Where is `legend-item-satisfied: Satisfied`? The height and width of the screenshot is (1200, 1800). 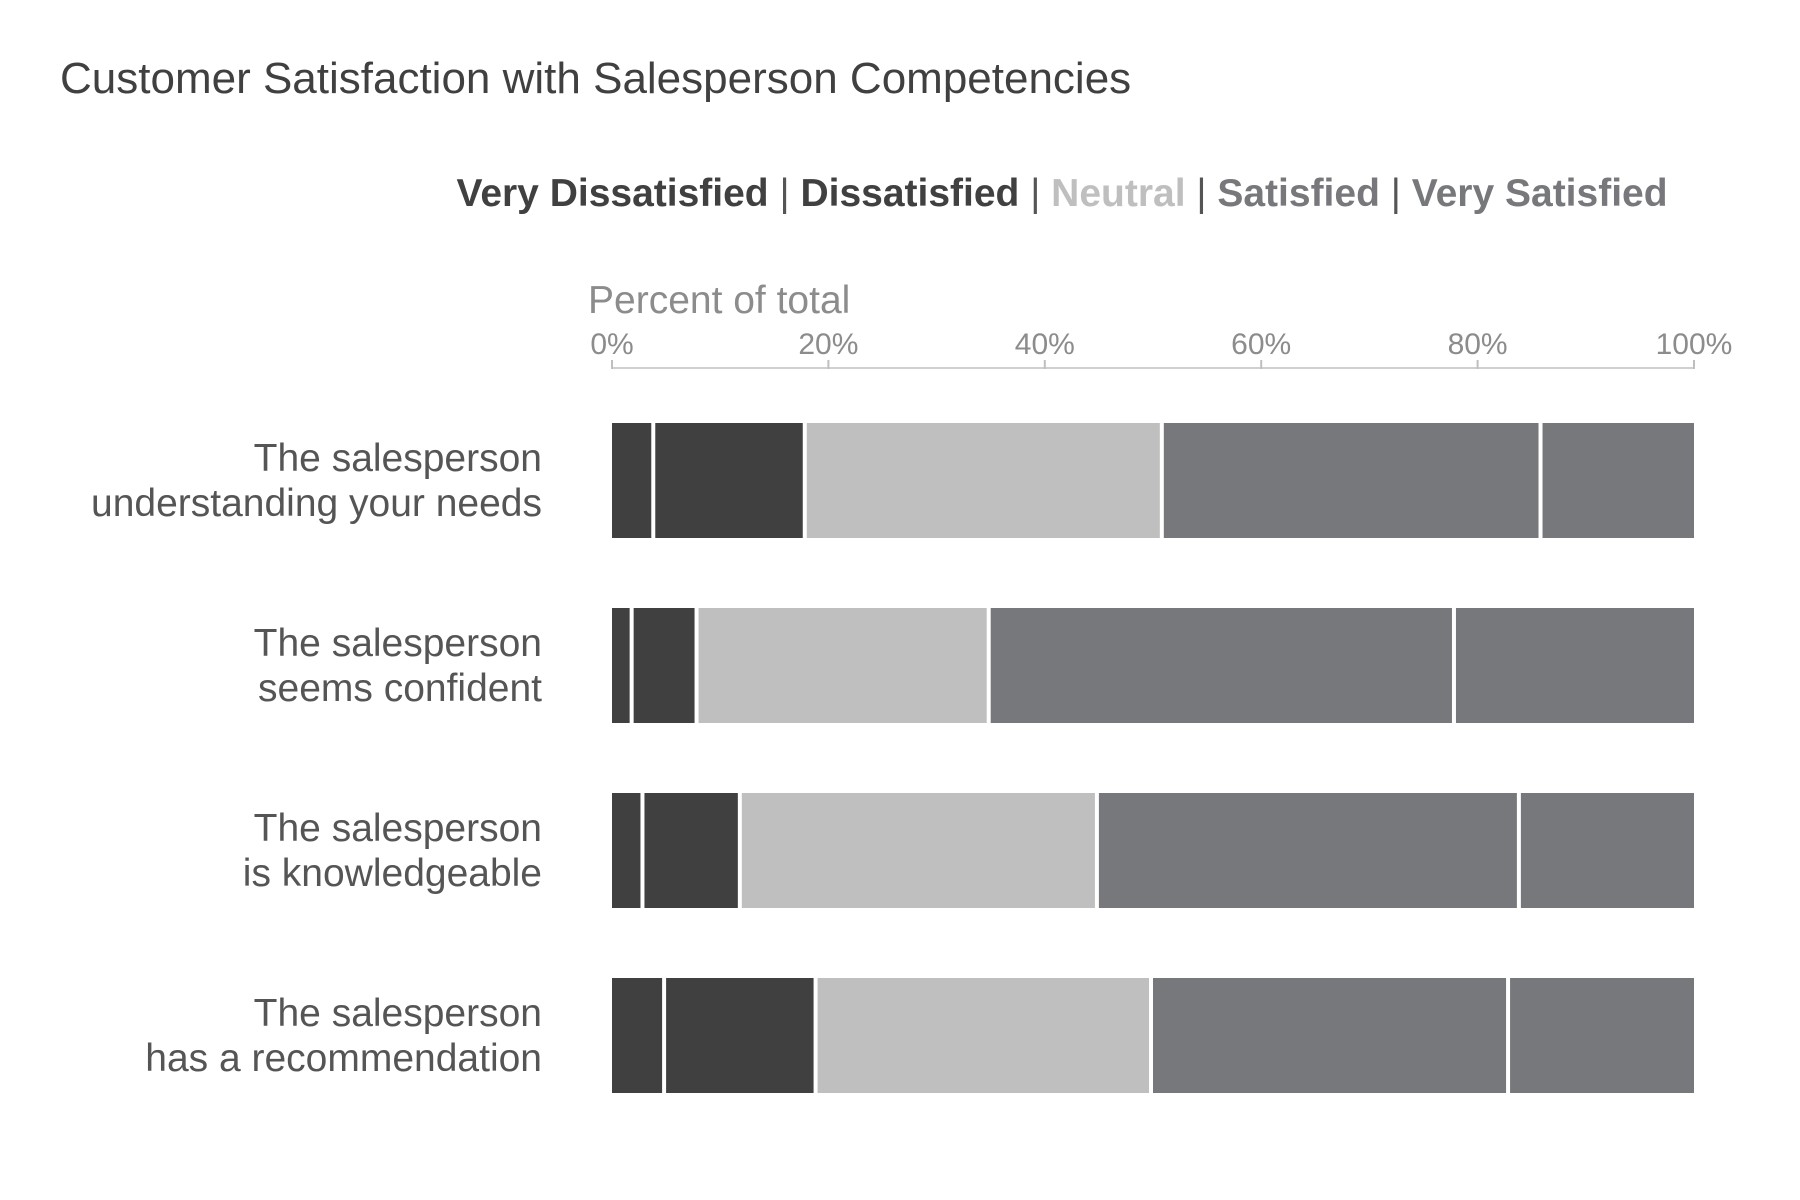
legend-item-satisfied: Satisfied is located at coordinates (1298, 193).